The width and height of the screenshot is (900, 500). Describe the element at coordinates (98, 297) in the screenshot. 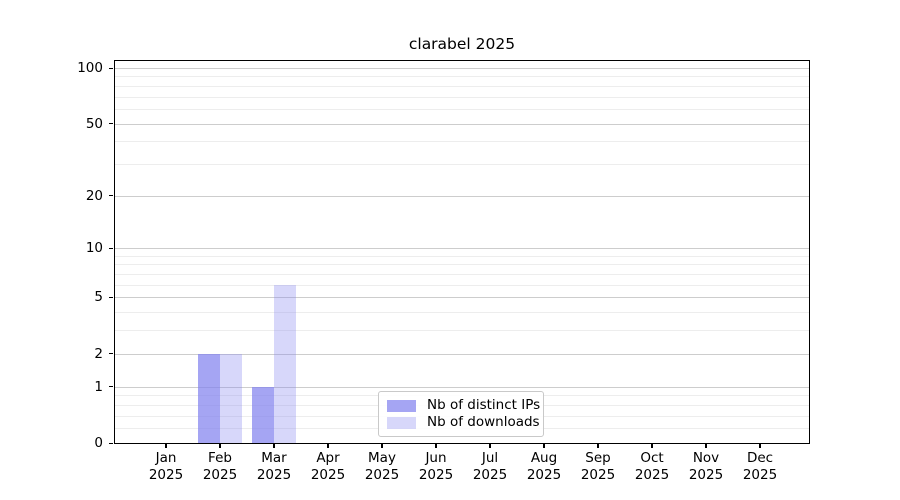

I see `y-tick-label: 5` at that location.